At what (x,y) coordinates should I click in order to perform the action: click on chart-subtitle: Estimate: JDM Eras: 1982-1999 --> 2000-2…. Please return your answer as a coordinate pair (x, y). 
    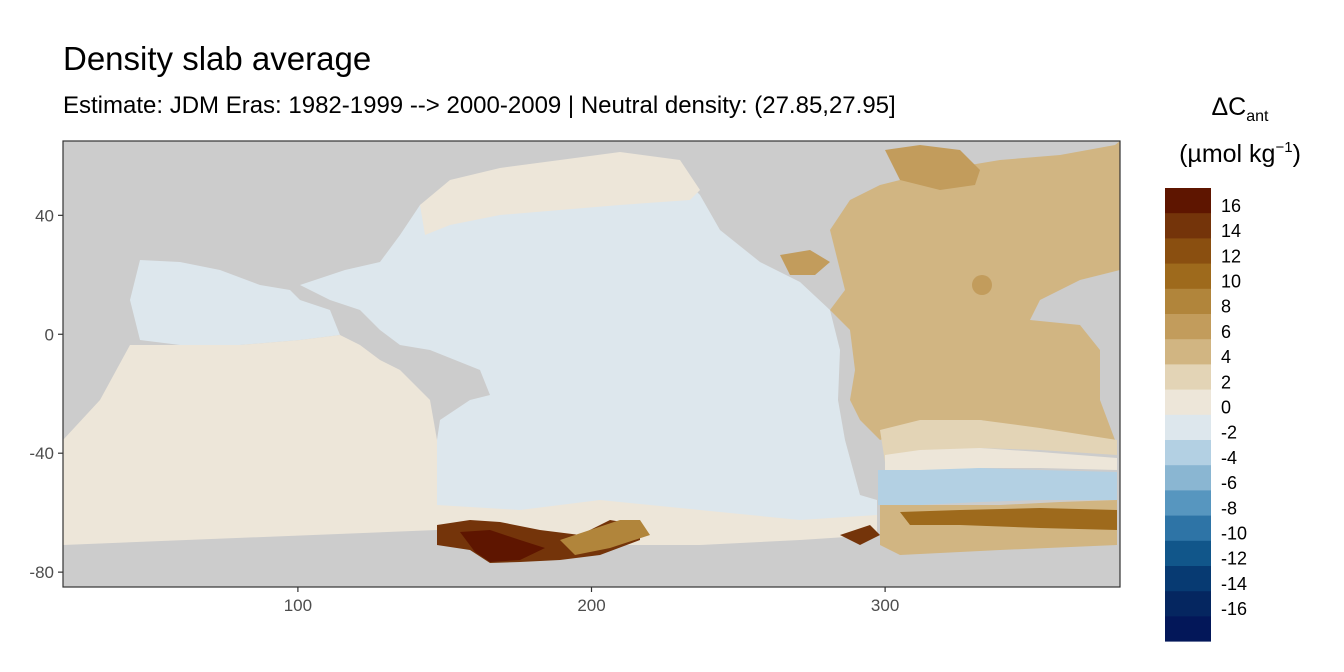
    Looking at the image, I should click on (479, 105).